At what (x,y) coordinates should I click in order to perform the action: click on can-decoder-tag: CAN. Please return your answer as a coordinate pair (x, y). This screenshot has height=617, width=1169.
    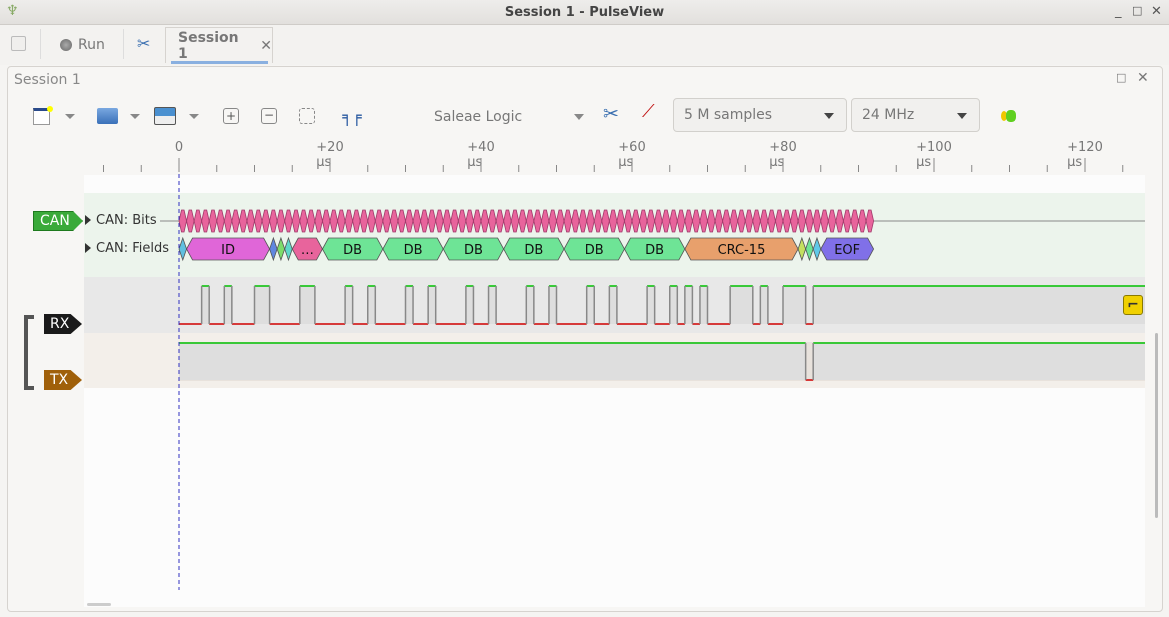
    Looking at the image, I should click on (58, 221).